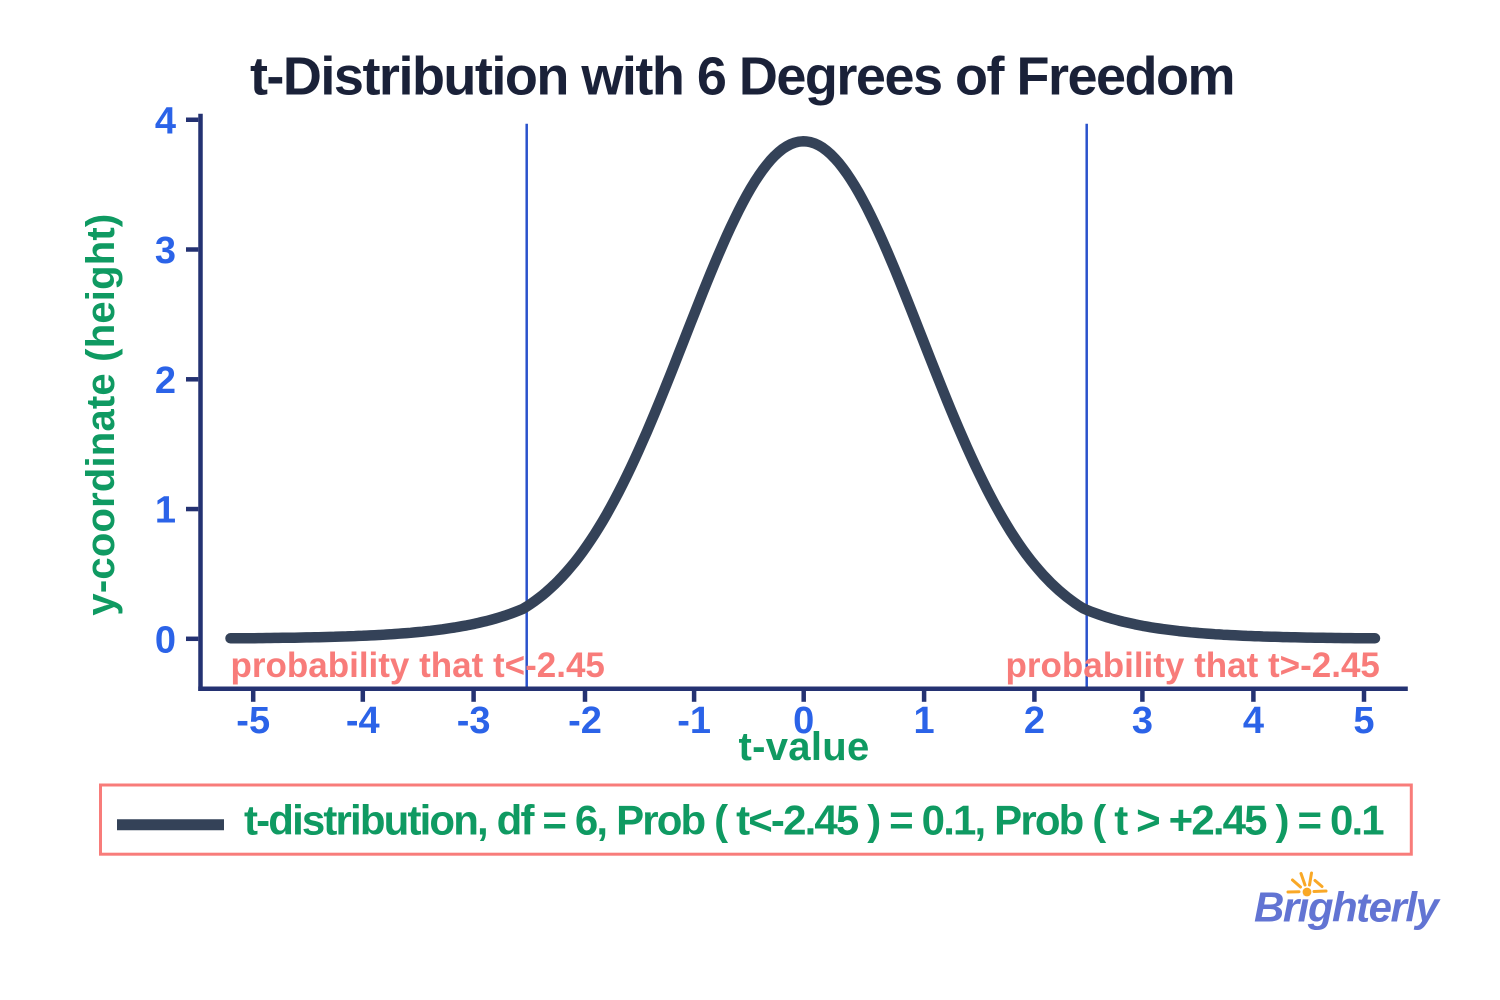  I want to click on svg-text: 5, so click(1363, 721).